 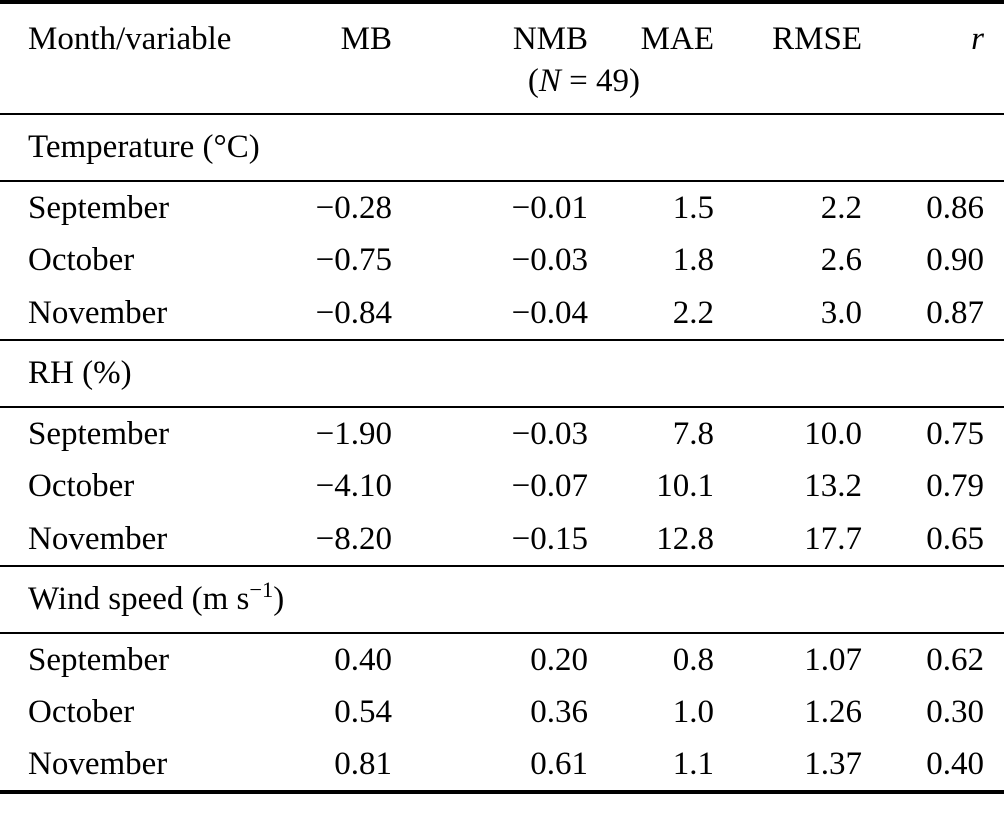 I want to click on cell-mb: −0.28, so click(x=353, y=207).